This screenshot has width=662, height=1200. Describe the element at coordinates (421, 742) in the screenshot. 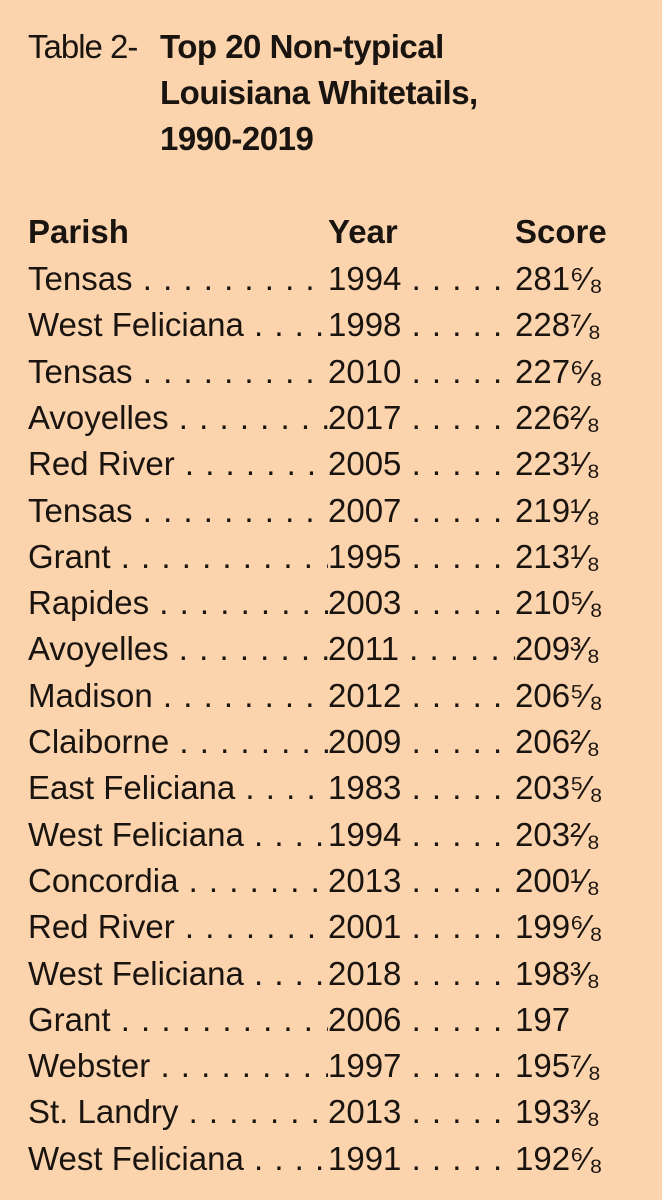

I see `year-cell: 2009` at that location.